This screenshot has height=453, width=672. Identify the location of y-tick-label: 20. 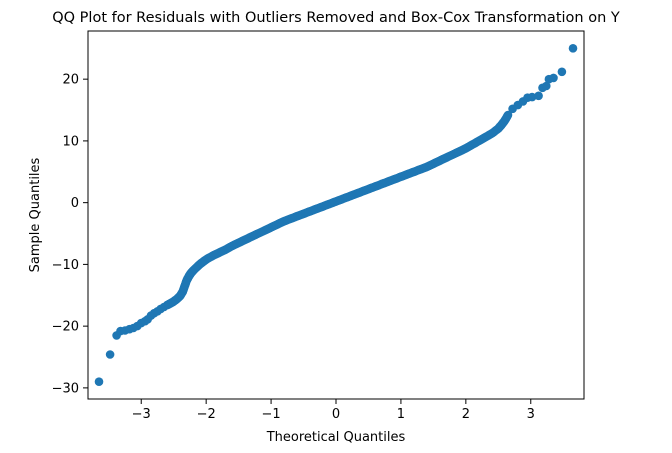
(70, 80).